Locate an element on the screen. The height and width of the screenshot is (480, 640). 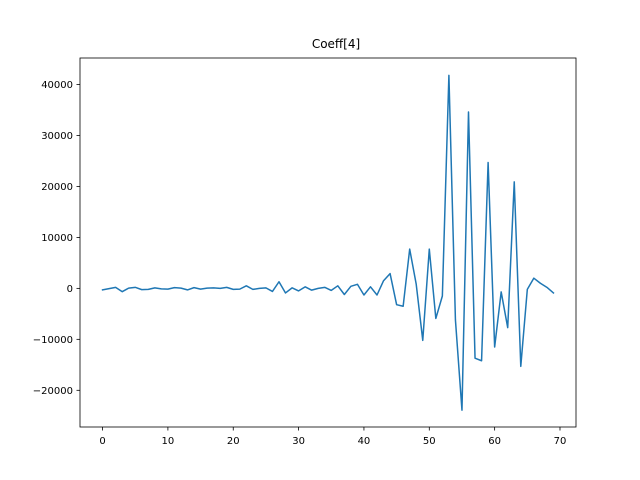
y-tick-label: 10000 is located at coordinates (57, 238).